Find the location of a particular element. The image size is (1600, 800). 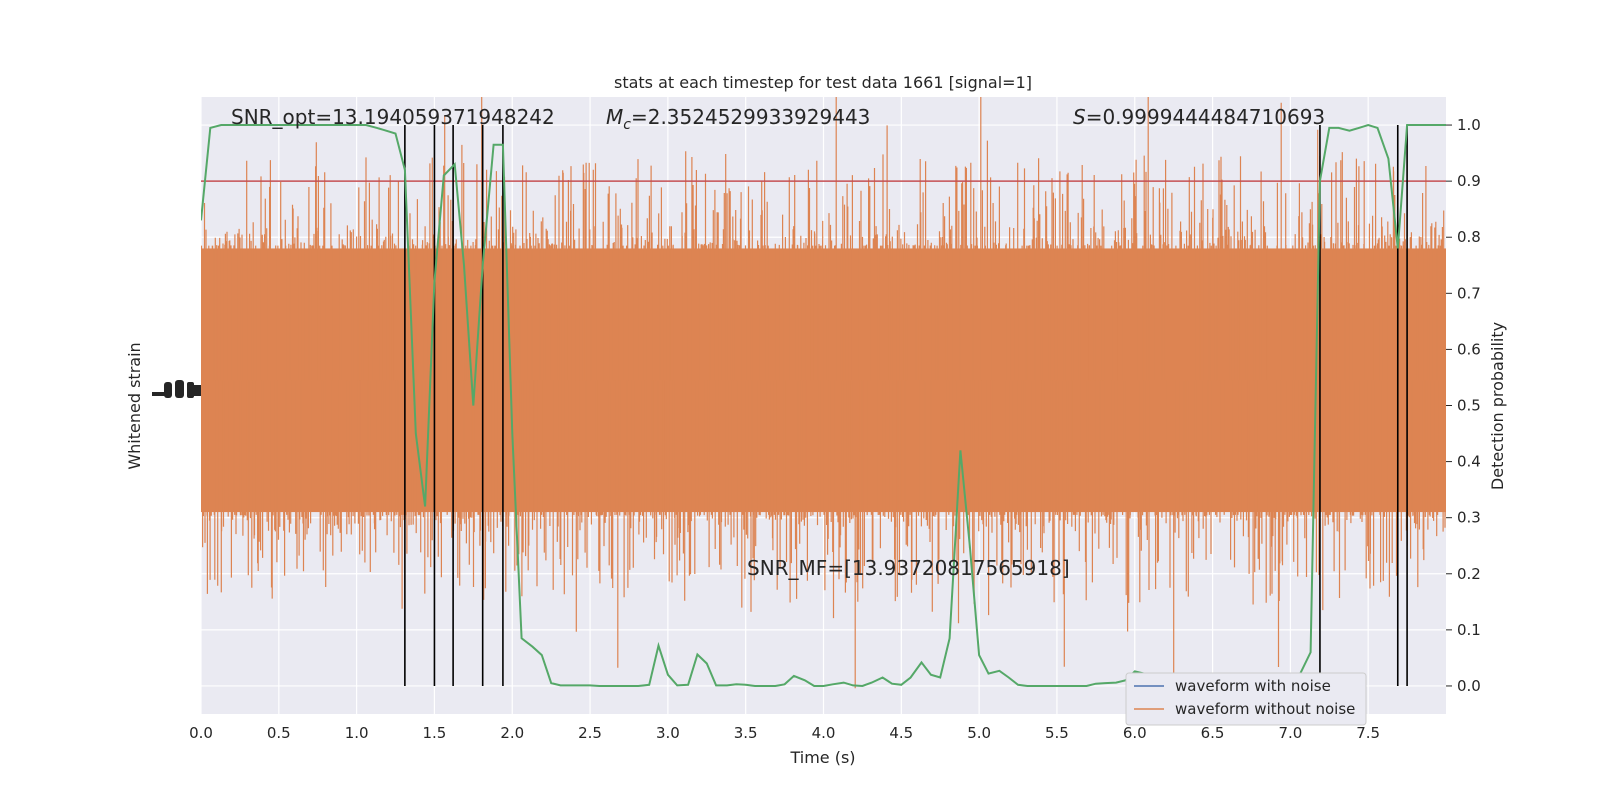

y-tick-label-1: 0.1 is located at coordinates (1469, 630).